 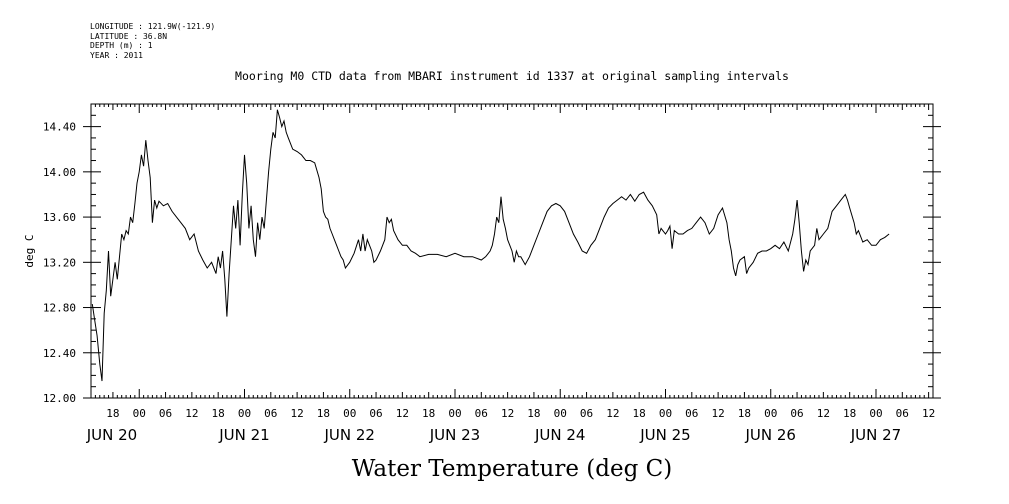 What do you see at coordinates (875, 435) in the screenshot?
I see `x-day-label: JUN 27` at bounding box center [875, 435].